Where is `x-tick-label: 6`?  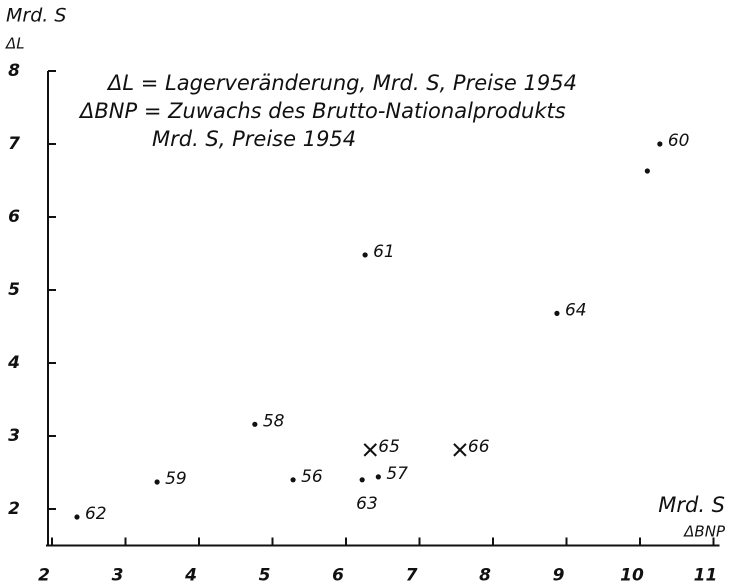
x-tick-label: 6 is located at coordinates (338, 575).